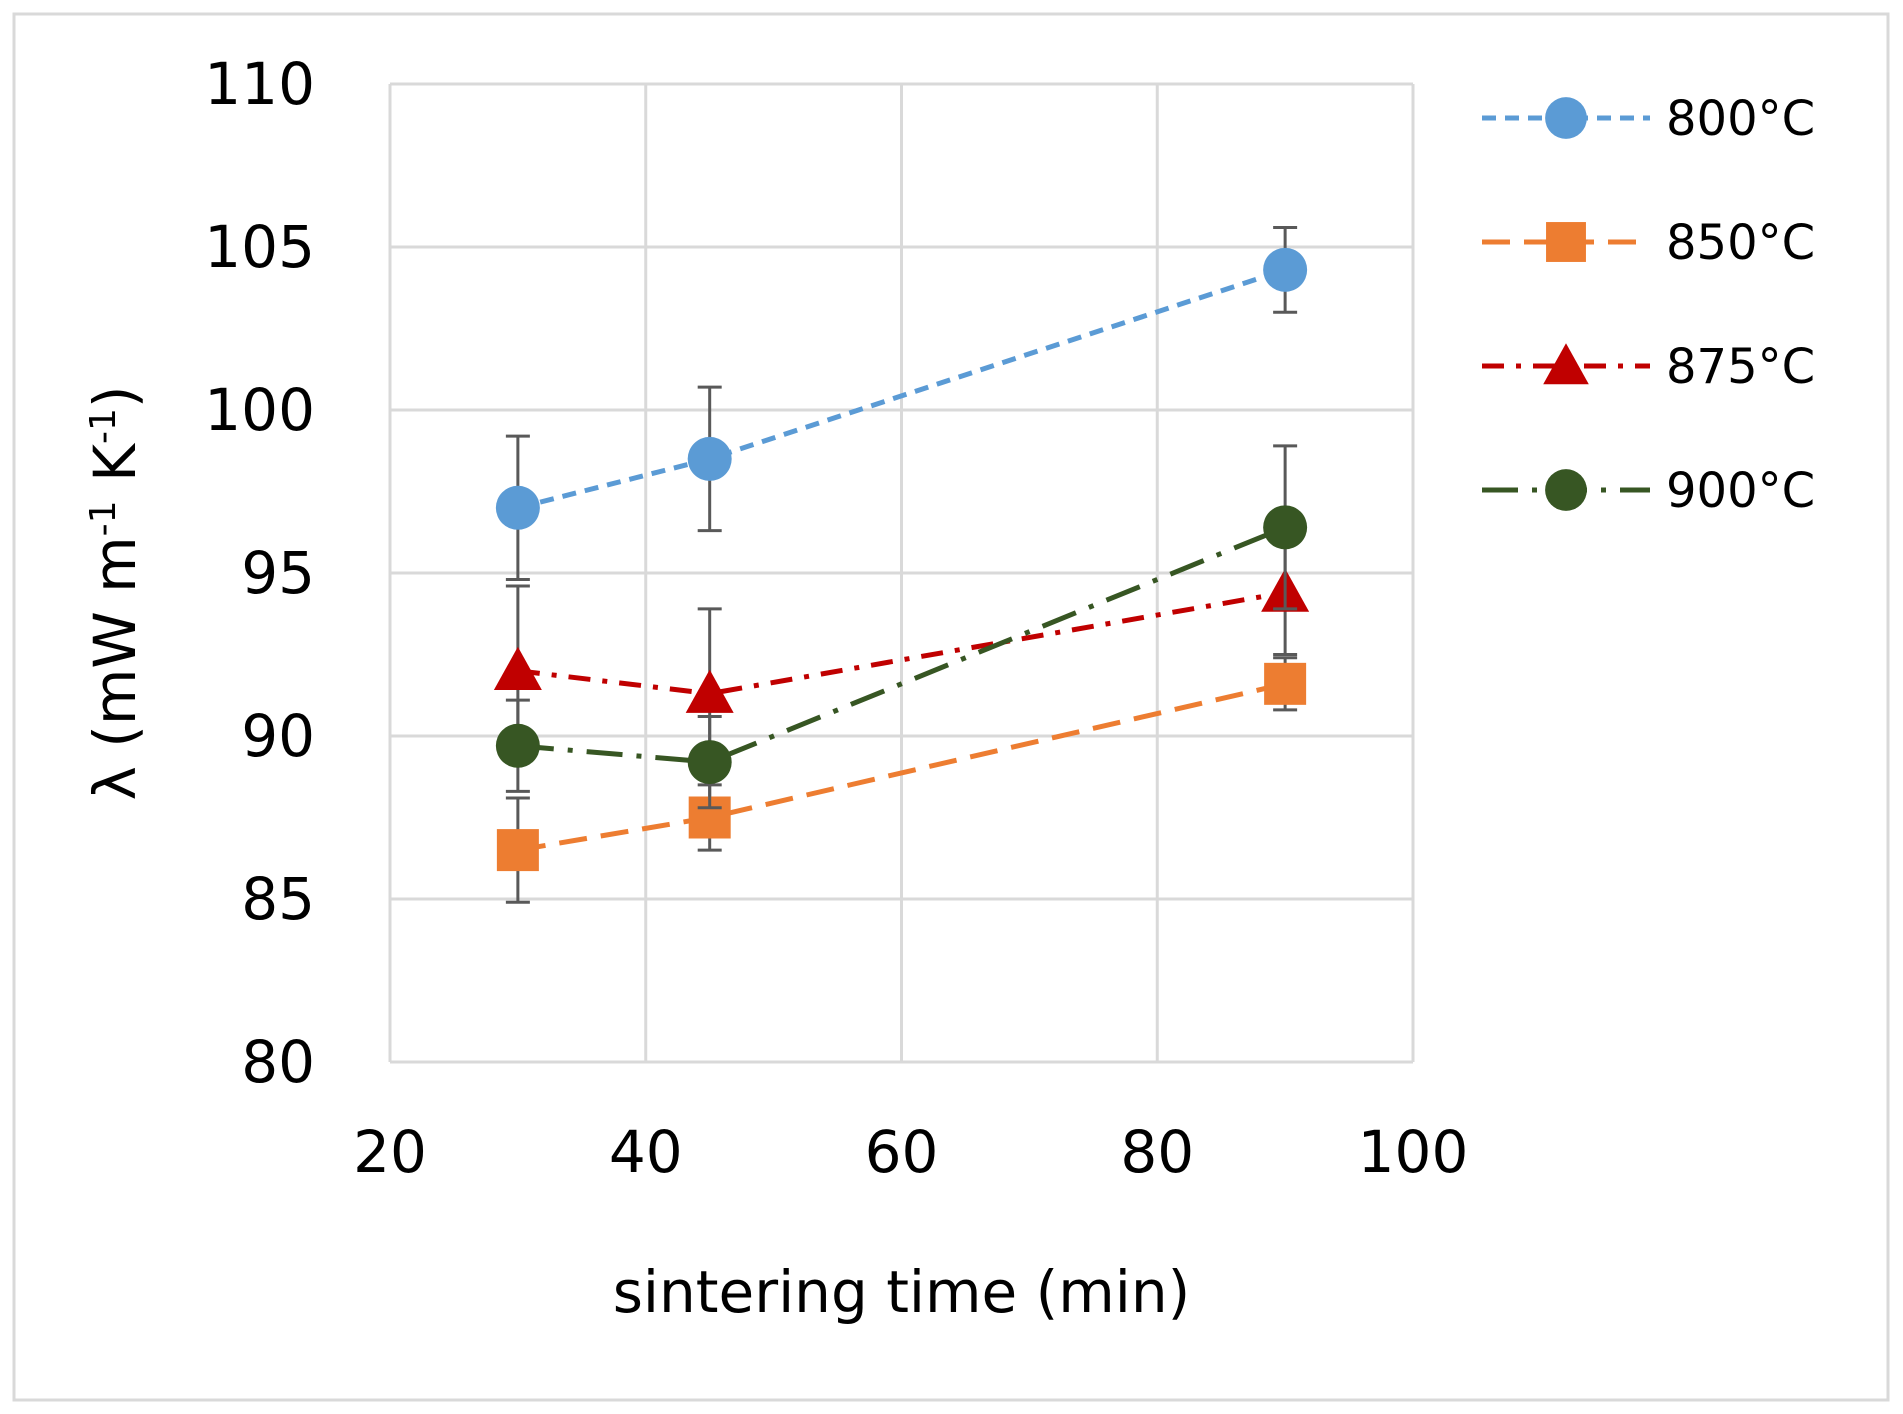 This screenshot has height=1414, width=1903. What do you see at coordinates (1648, 491) in the screenshot?
I see `legend-item-3: 900°C` at bounding box center [1648, 491].